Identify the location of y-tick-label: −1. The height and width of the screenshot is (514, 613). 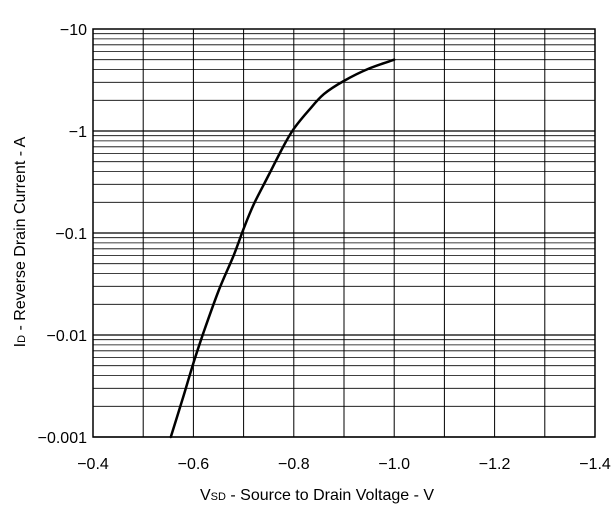
(78, 132).